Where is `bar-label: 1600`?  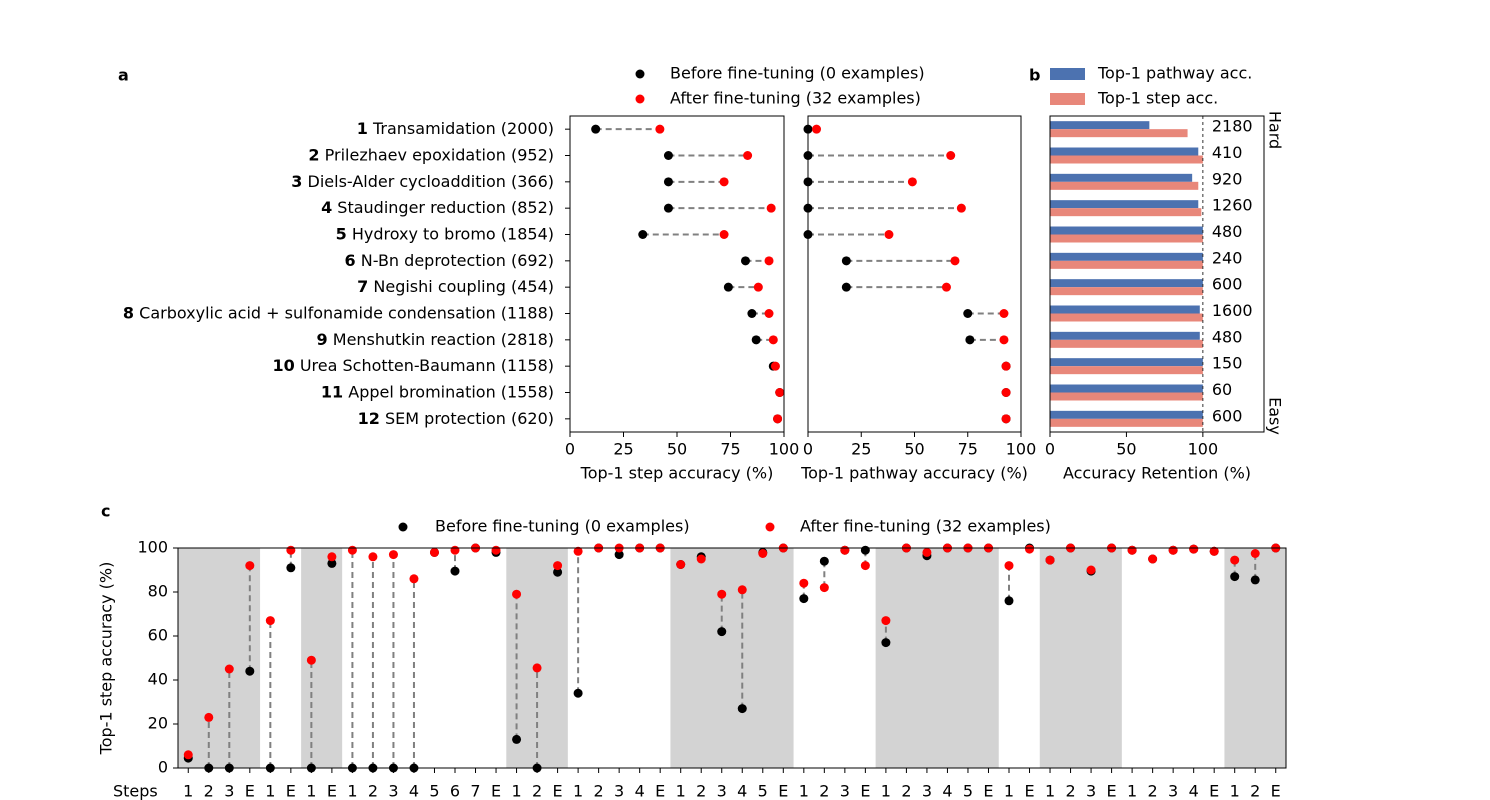 bar-label: 1600 is located at coordinates (1232, 310).